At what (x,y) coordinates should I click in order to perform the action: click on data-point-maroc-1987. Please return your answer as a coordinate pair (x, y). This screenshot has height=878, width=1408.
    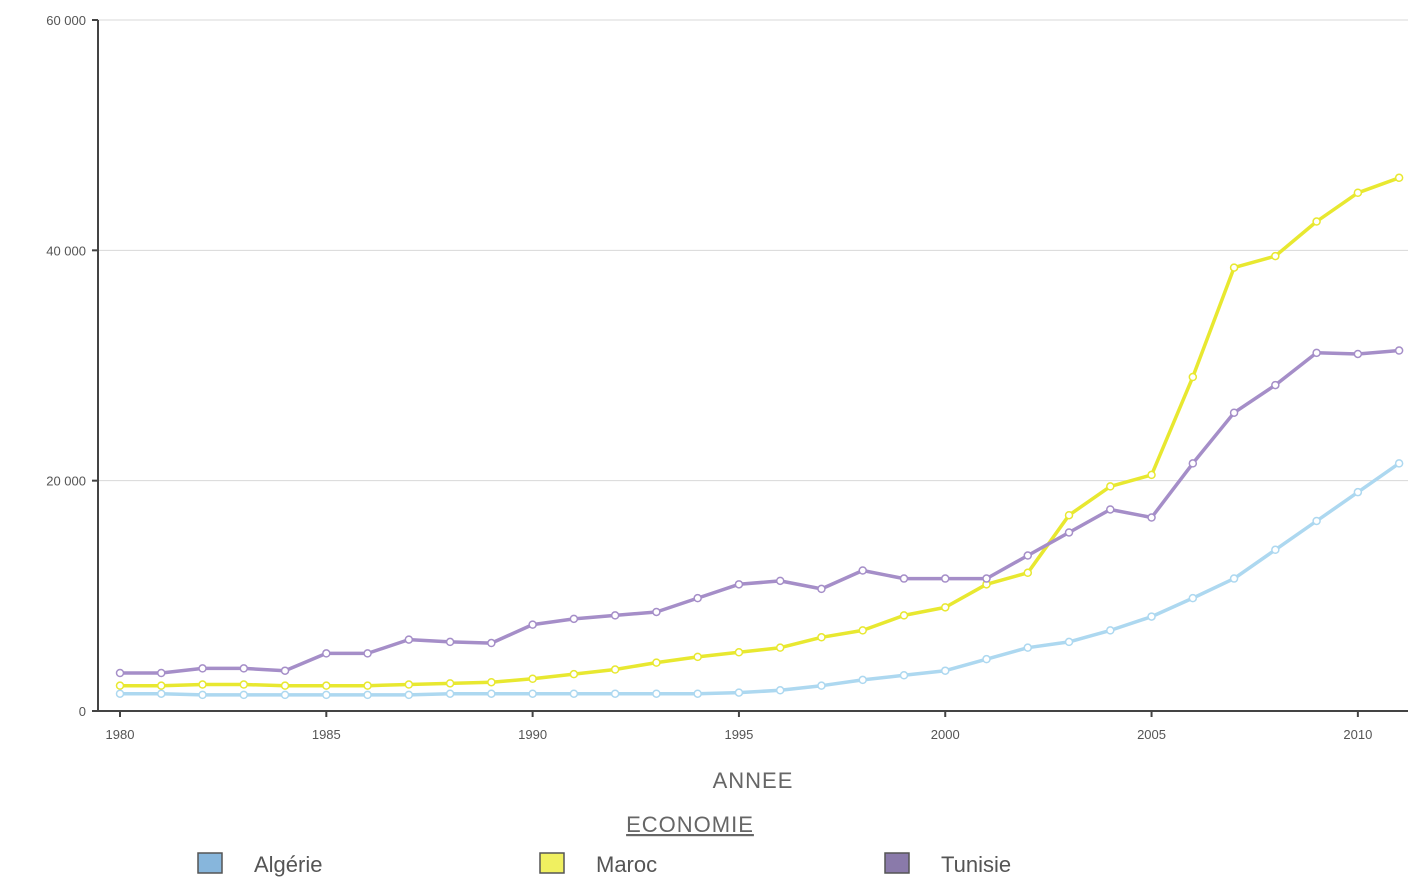
    Looking at the image, I should click on (409, 684).